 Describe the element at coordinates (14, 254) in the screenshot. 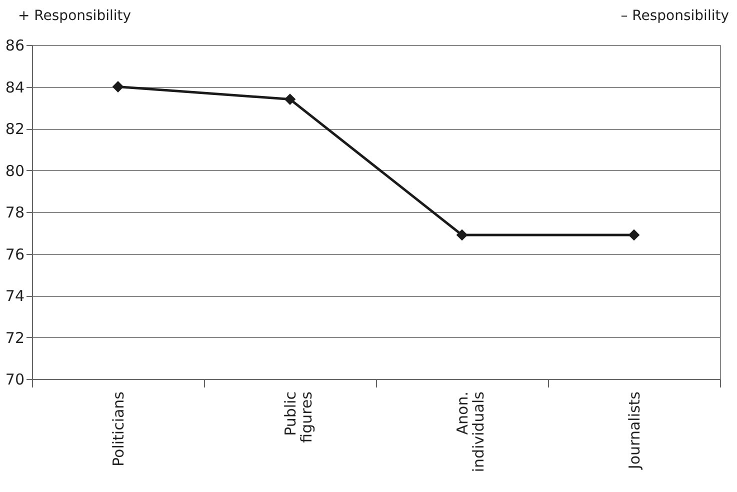

I see `y-tick-label: 76` at that location.